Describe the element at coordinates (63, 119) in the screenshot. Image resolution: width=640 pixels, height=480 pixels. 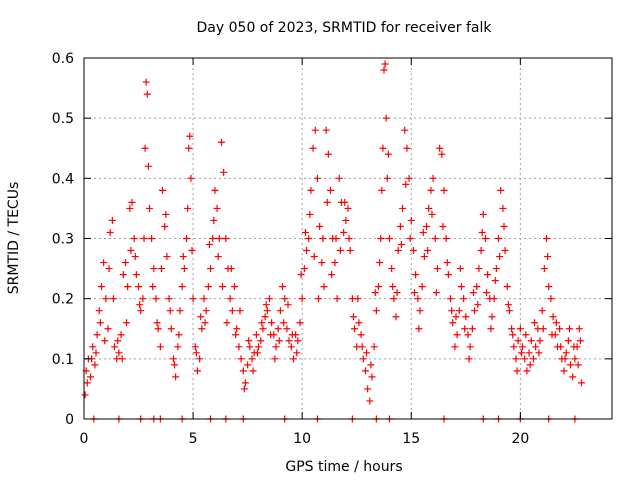
I see `y-tick-label: 0.5` at that location.